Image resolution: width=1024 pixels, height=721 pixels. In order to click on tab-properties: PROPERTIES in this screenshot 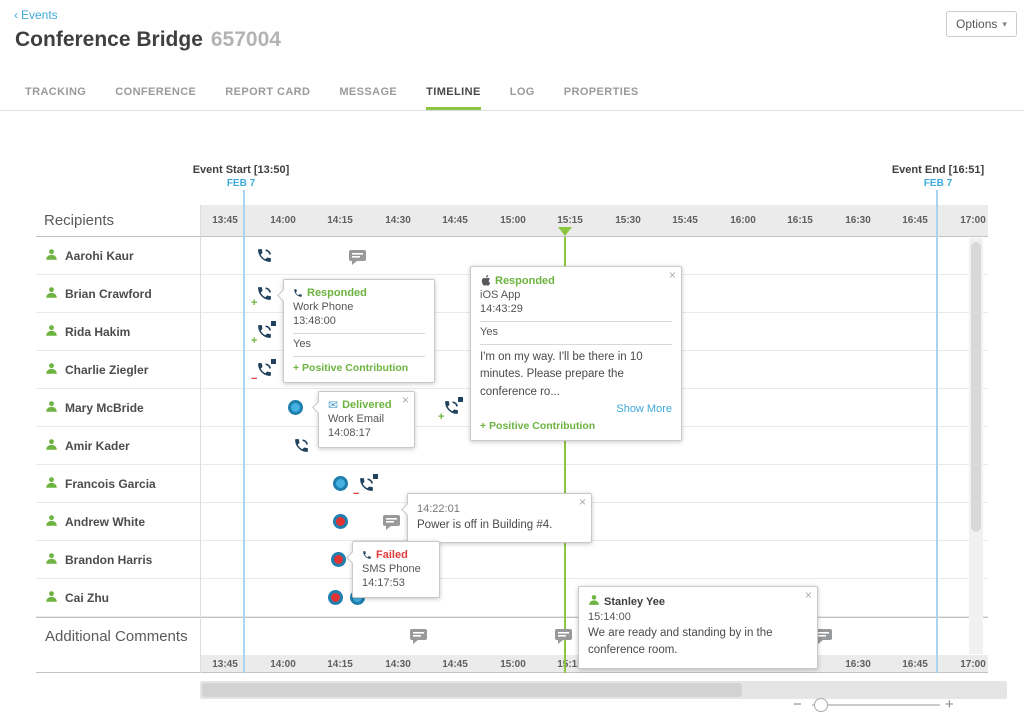, I will do `click(601, 92)`.